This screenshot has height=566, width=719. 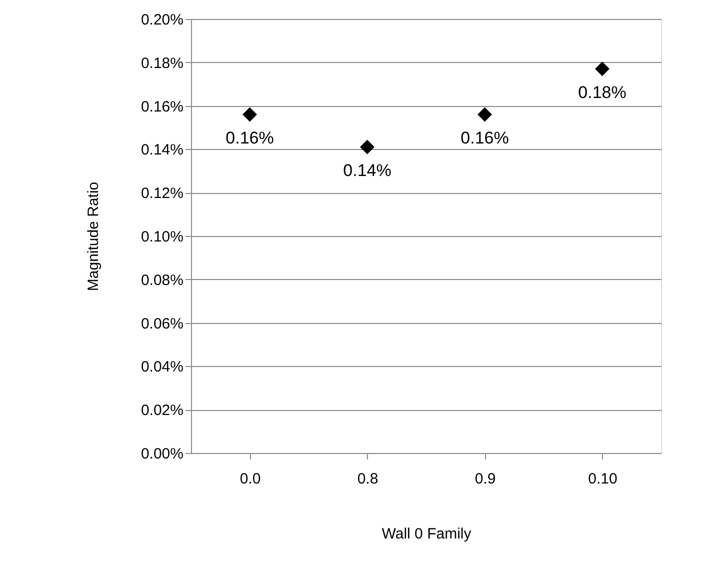 I want to click on x-tick-label: 0.8, so click(x=367, y=479).